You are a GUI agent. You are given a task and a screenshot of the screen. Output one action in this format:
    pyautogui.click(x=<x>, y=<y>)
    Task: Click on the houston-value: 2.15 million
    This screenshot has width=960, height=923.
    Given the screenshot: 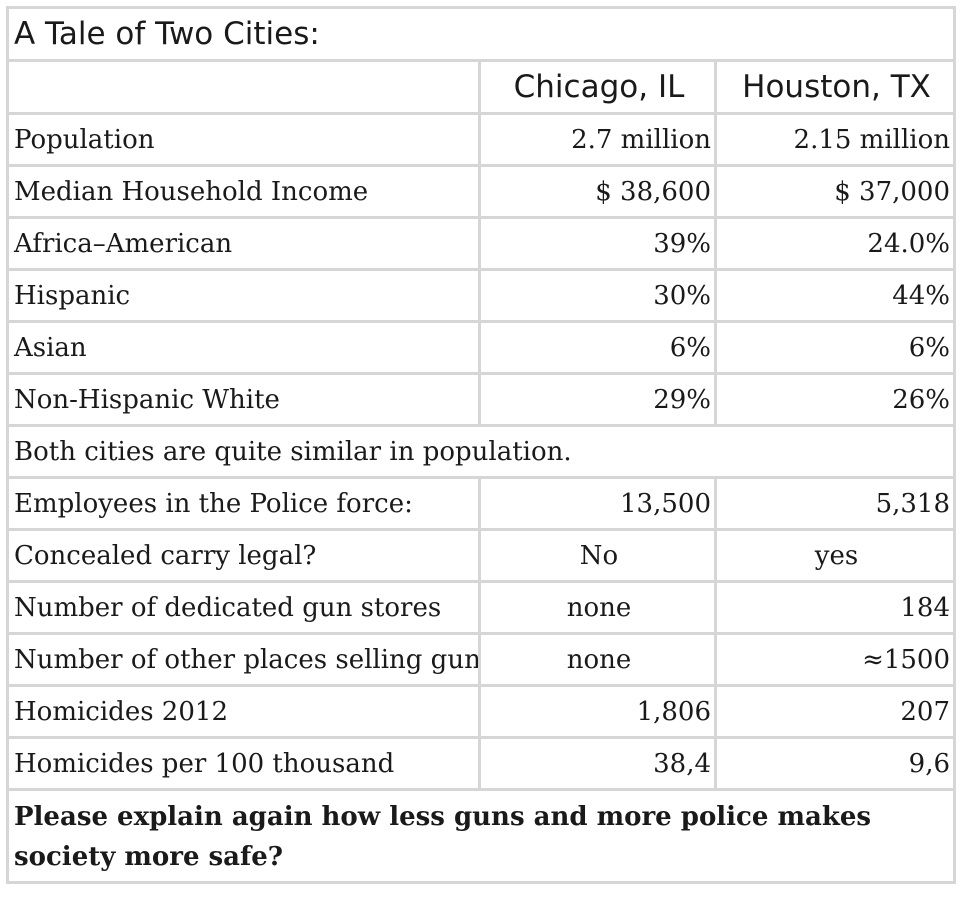 What is the action you would take?
    pyautogui.click(x=835, y=139)
    